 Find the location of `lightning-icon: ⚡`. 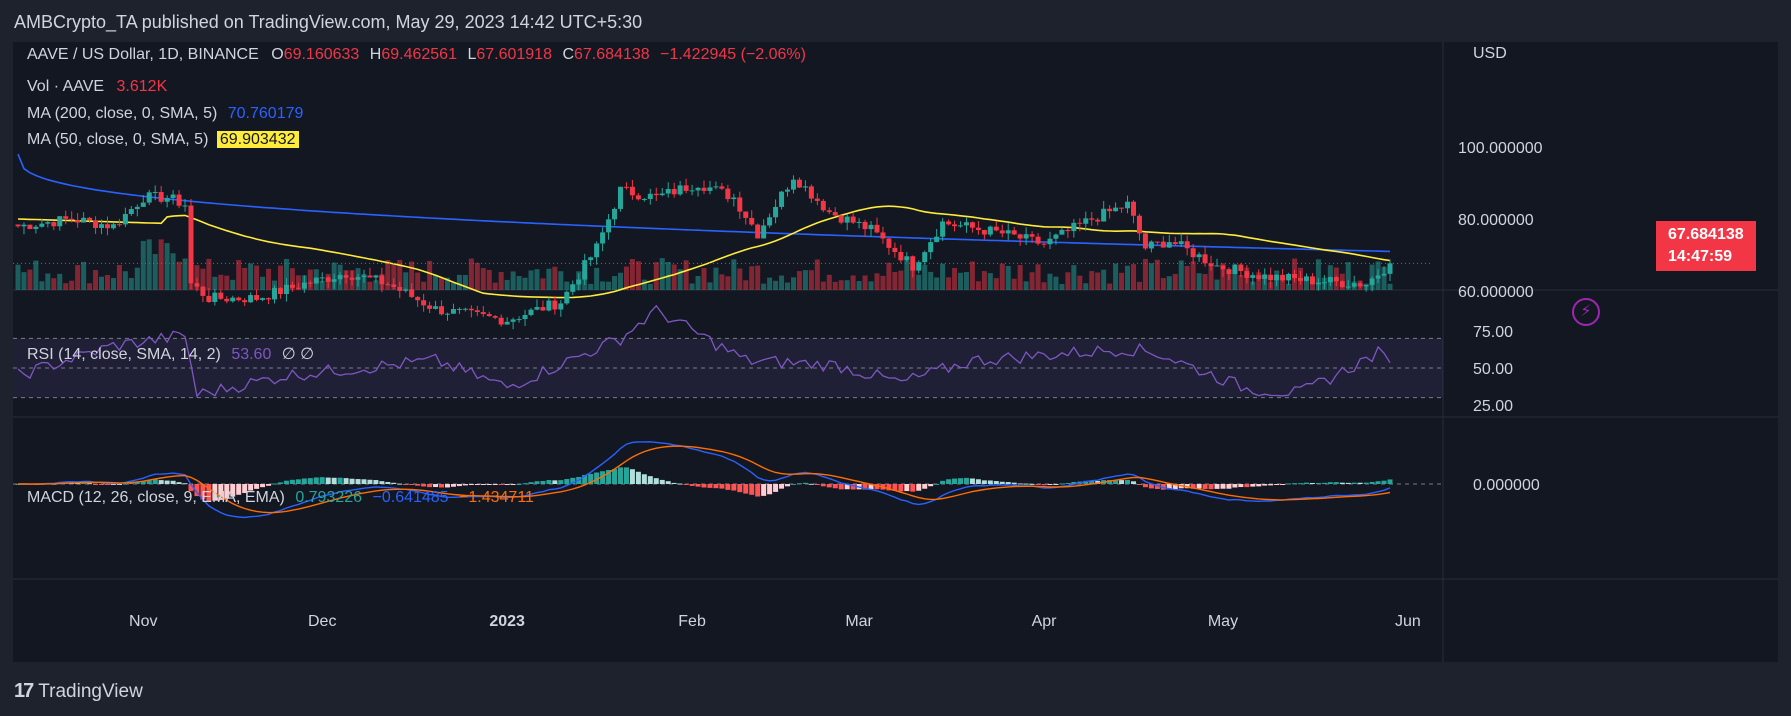

lightning-icon: ⚡ is located at coordinates (1586, 312).